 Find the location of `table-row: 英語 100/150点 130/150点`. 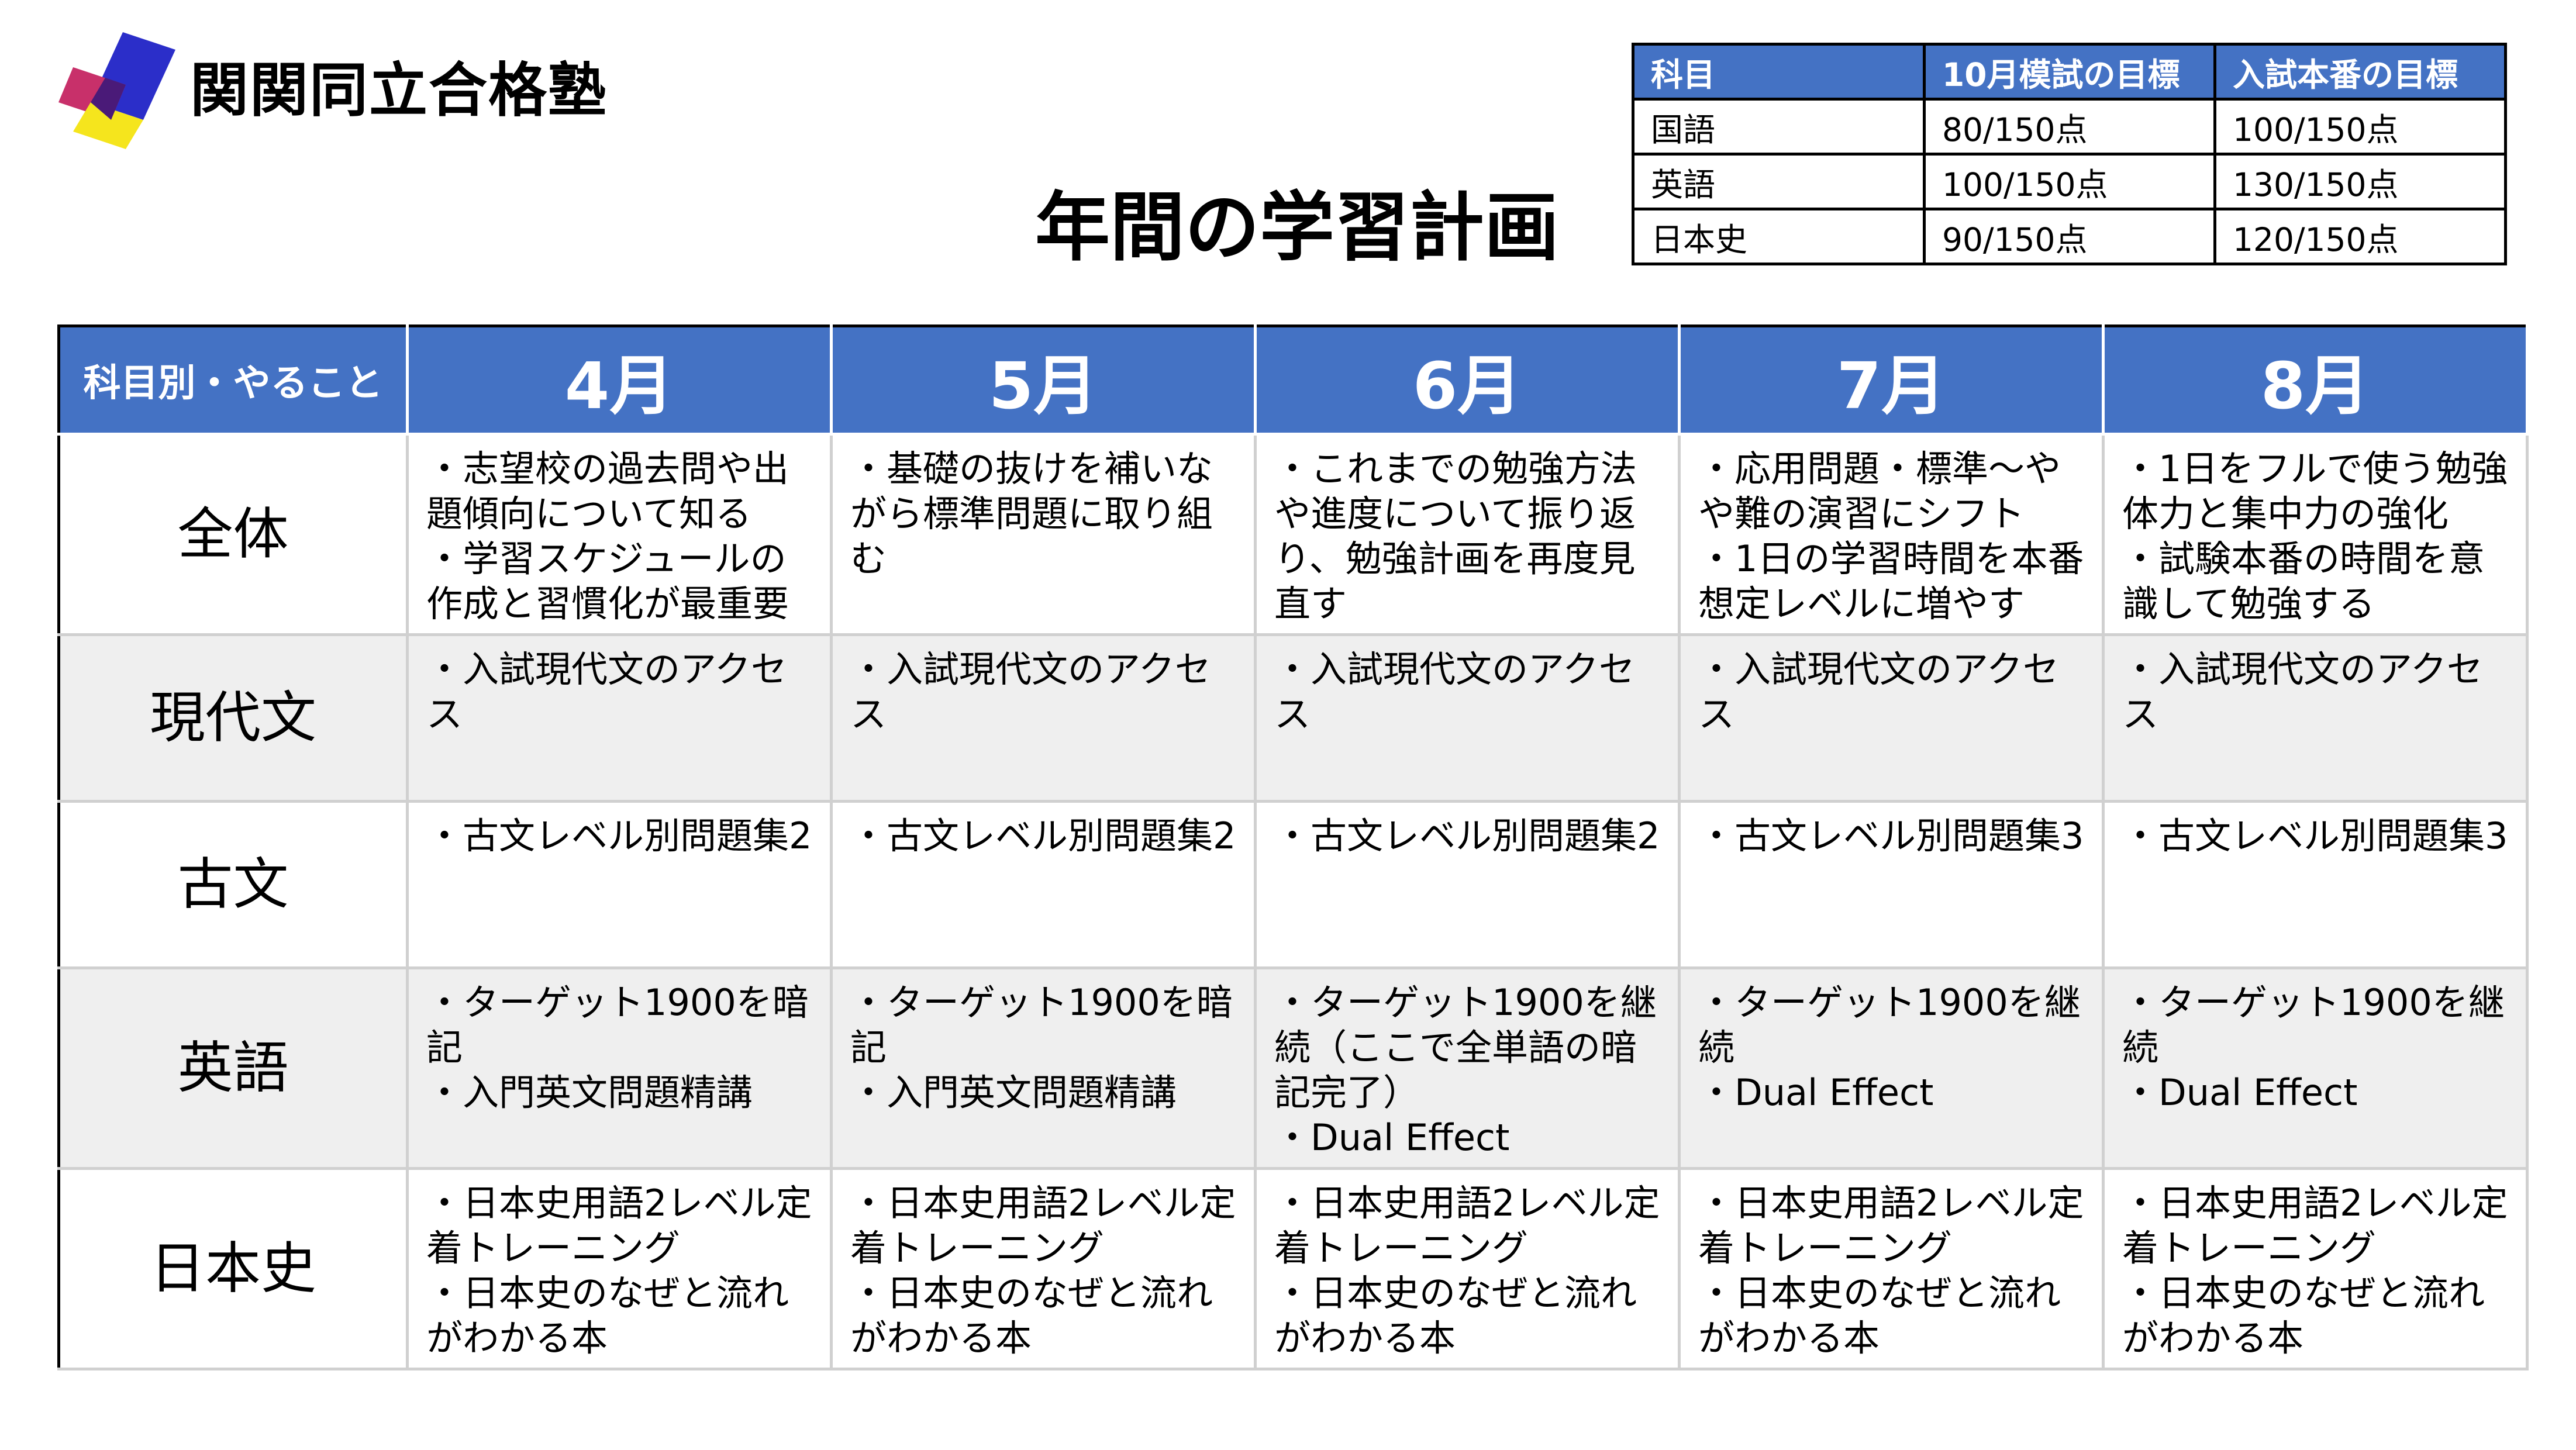

table-row: 英語 100/150点 130/150点 is located at coordinates (2069, 182).